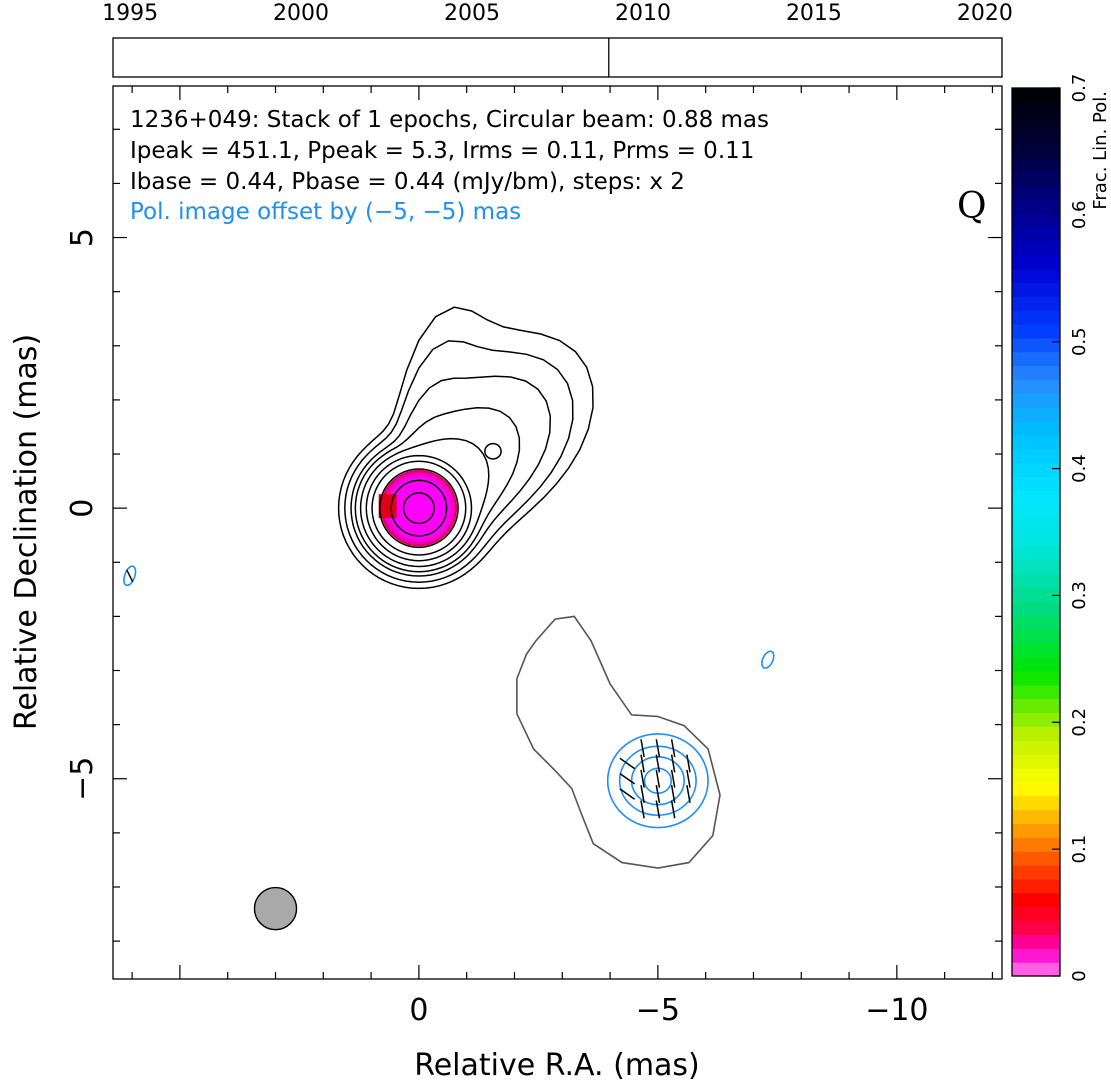  What do you see at coordinates (26, 532) in the screenshot?
I see `y-axis-label: Relative Declination (mas)` at bounding box center [26, 532].